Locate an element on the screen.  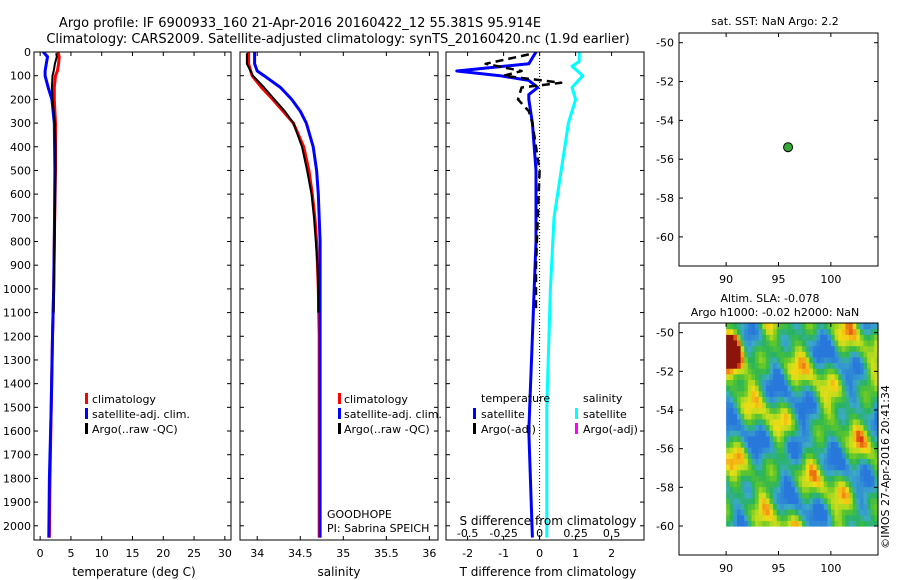
x-tick-label: 90 is located at coordinates (726, 568).